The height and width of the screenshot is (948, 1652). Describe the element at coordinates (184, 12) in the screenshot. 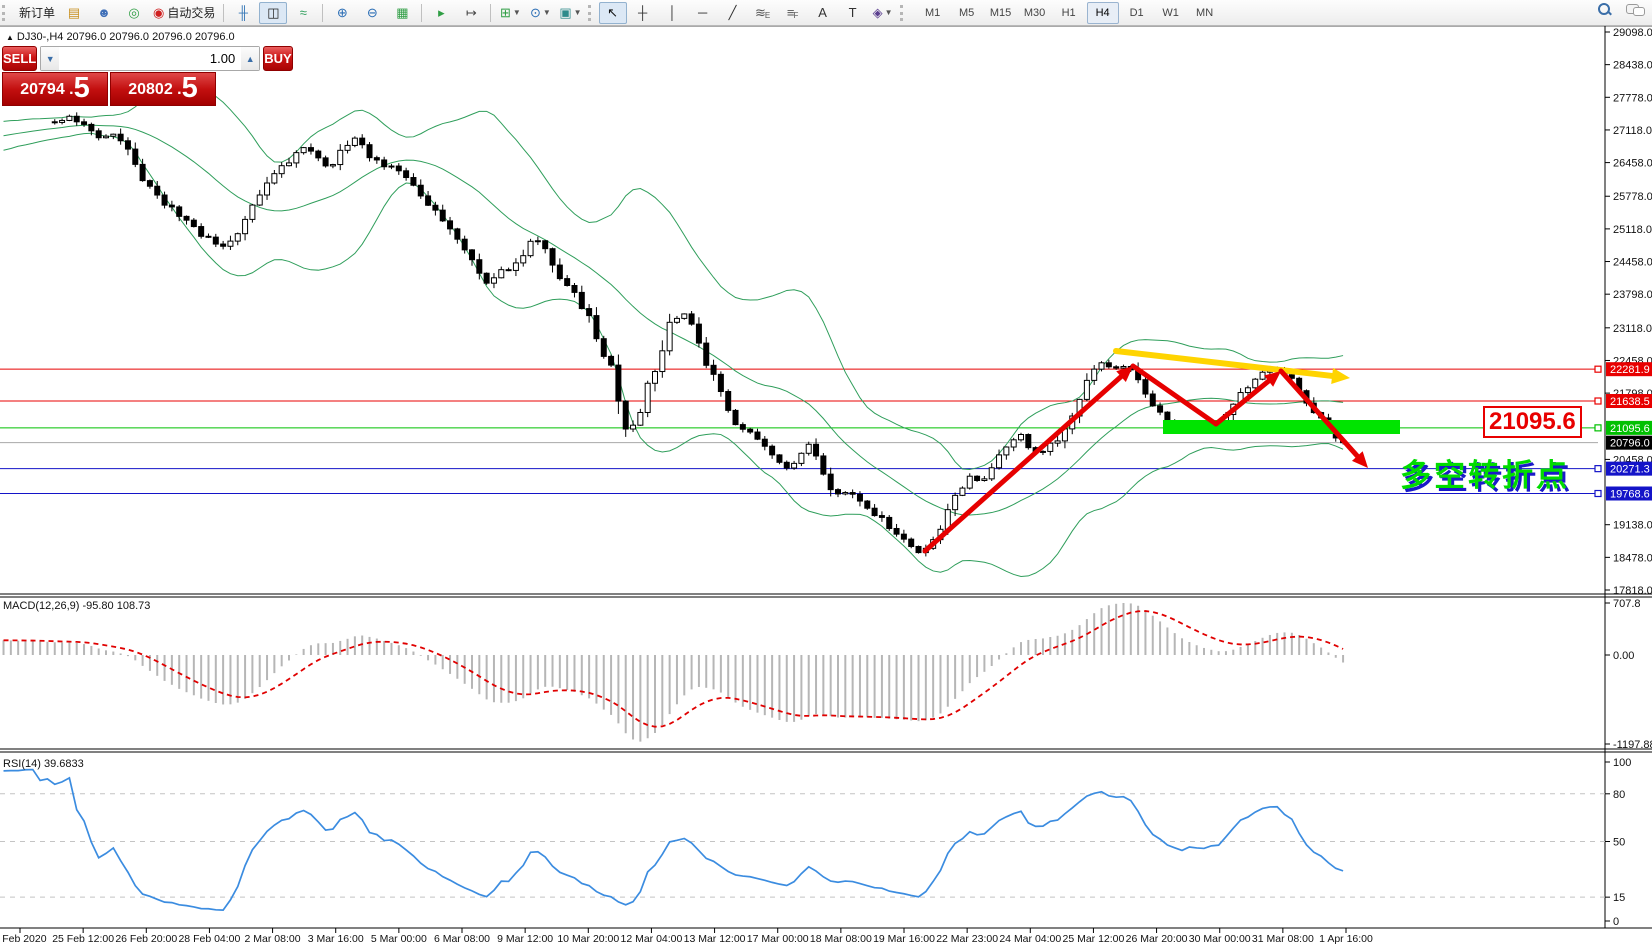

I see `auto-trading-button: ◉ 自动交易` at that location.